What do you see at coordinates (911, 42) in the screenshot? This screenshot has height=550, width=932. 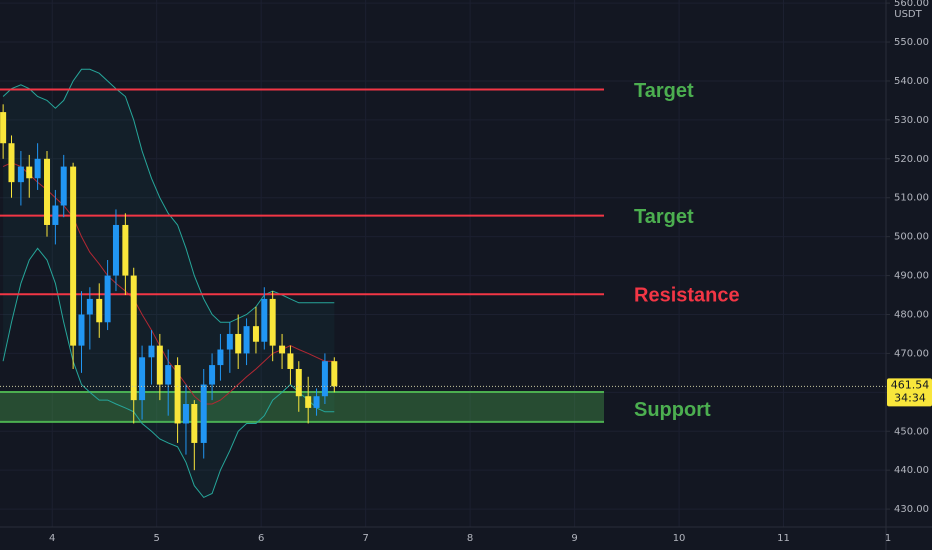 I see `y-tick-label: 550.00` at bounding box center [911, 42].